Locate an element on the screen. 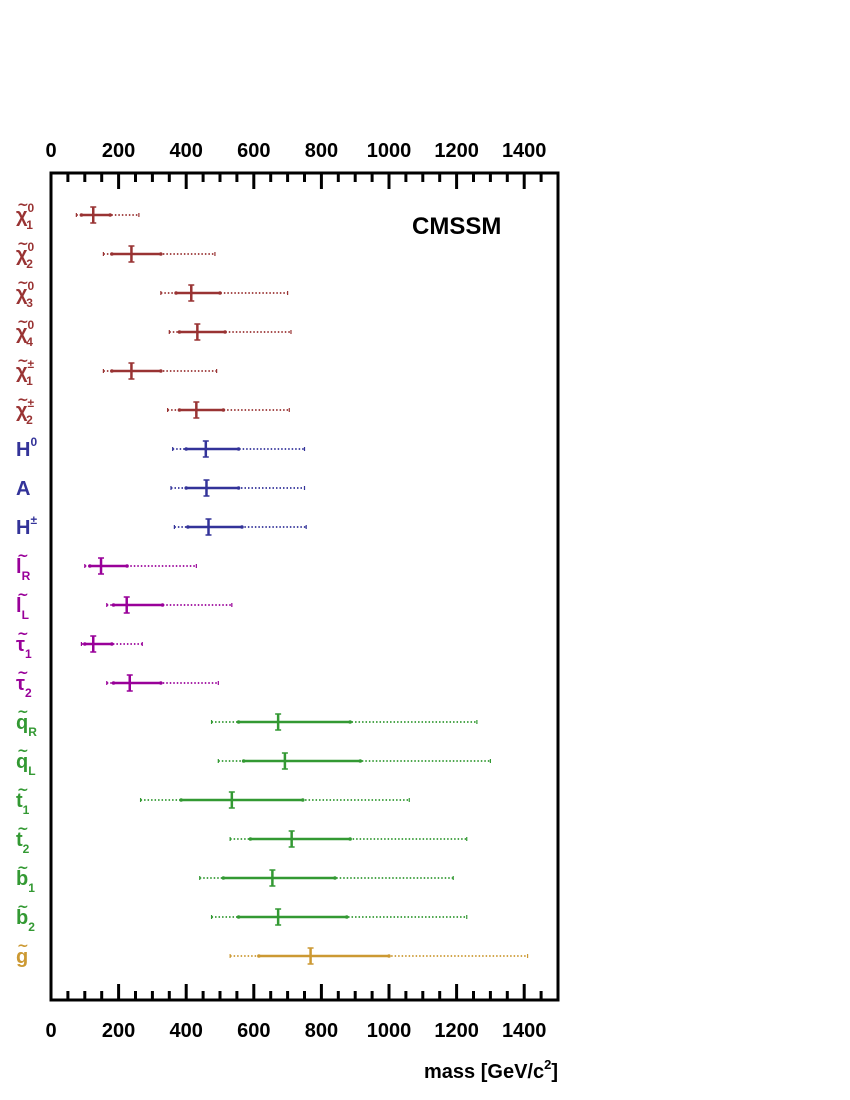  particle-label: H± is located at coordinates (26, 526).